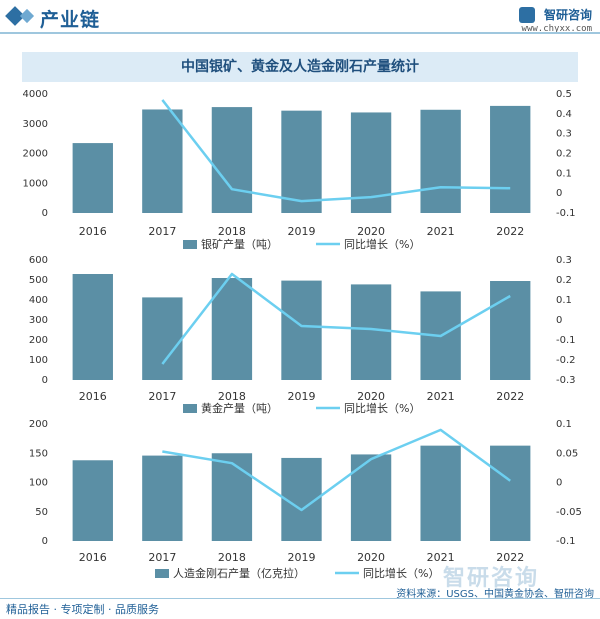  What do you see at coordinates (564, 94) in the screenshot?
I see `y-right-tick-label: 0.5` at bounding box center [564, 94].